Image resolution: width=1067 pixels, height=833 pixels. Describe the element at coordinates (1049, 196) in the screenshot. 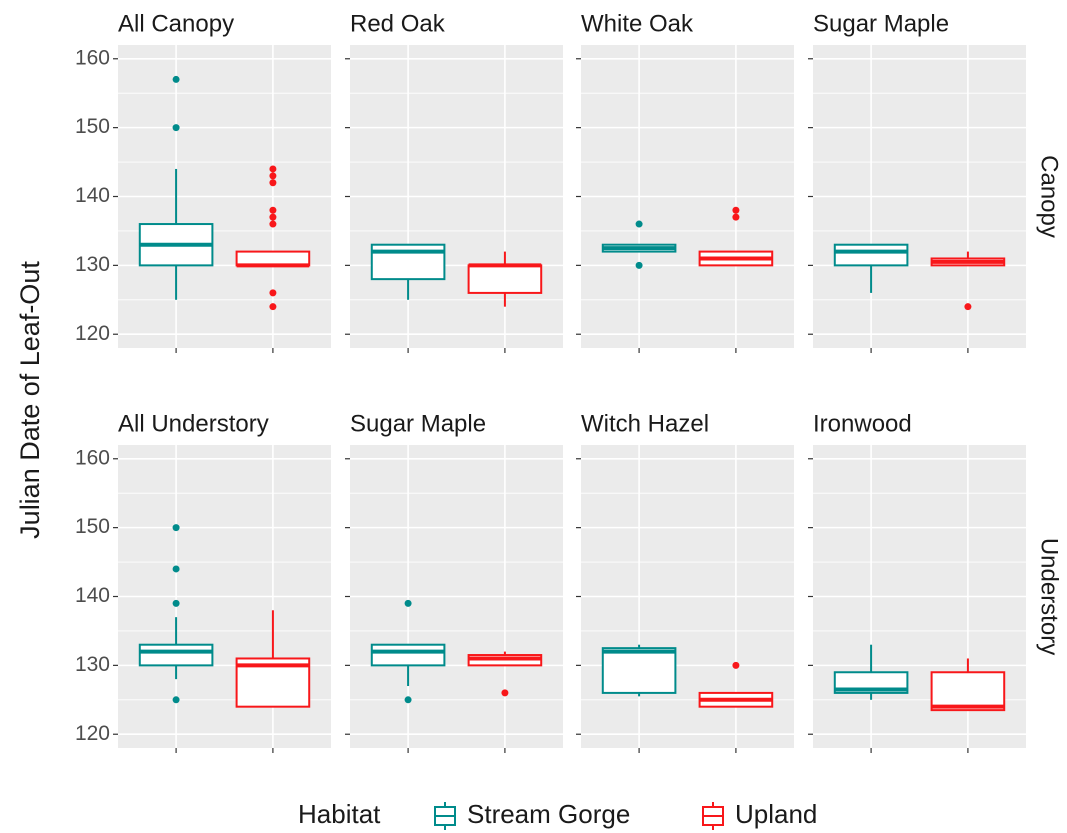

I see `row-strip-label: Canopy` at that location.